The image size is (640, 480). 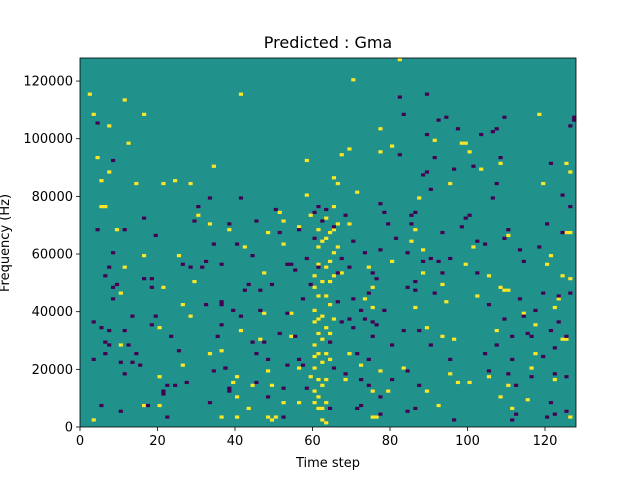 What do you see at coordinates (48, 139) in the screenshot?
I see `y-tick-label: 100000` at bounding box center [48, 139].